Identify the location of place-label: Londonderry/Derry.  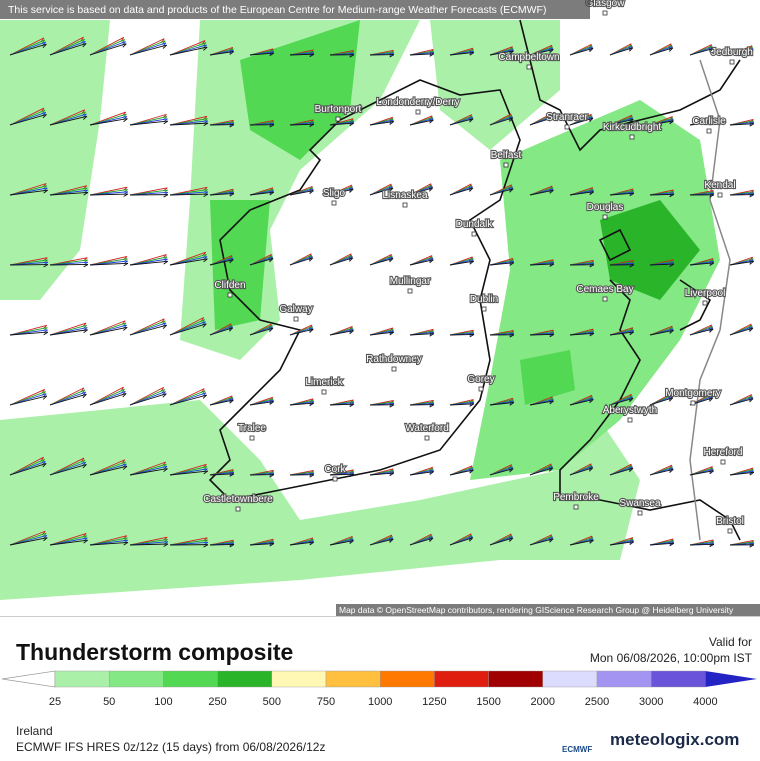
(417, 102).